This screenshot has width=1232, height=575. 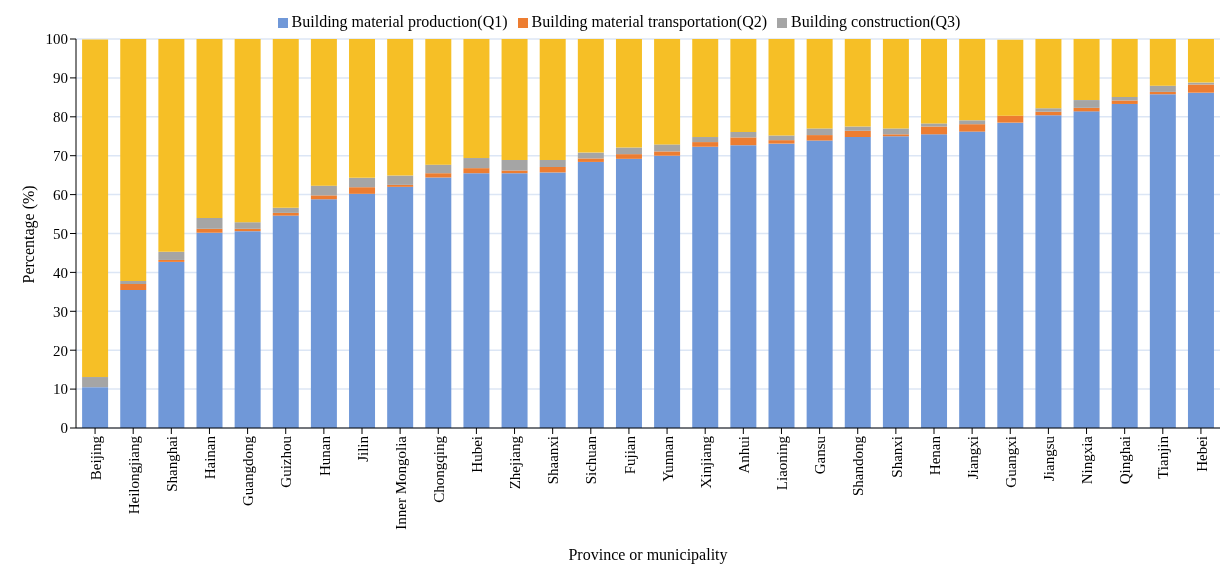 I want to click on y-tick-label: 0, so click(x=64, y=428).